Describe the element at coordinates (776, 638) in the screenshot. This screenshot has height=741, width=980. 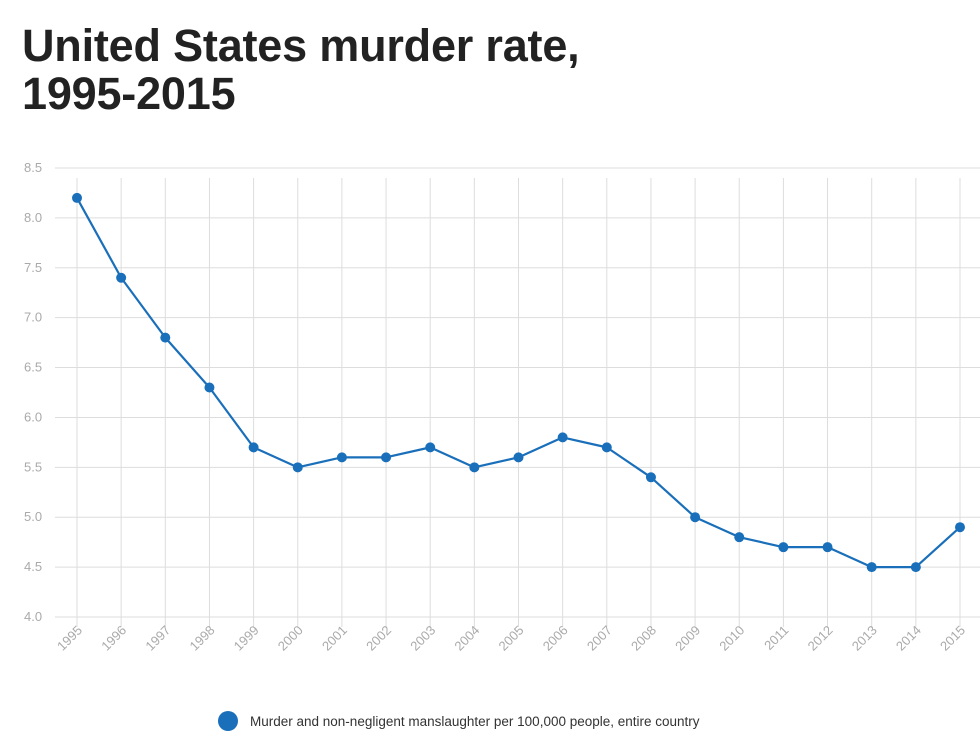
I see `x-tick-label: 2011` at that location.